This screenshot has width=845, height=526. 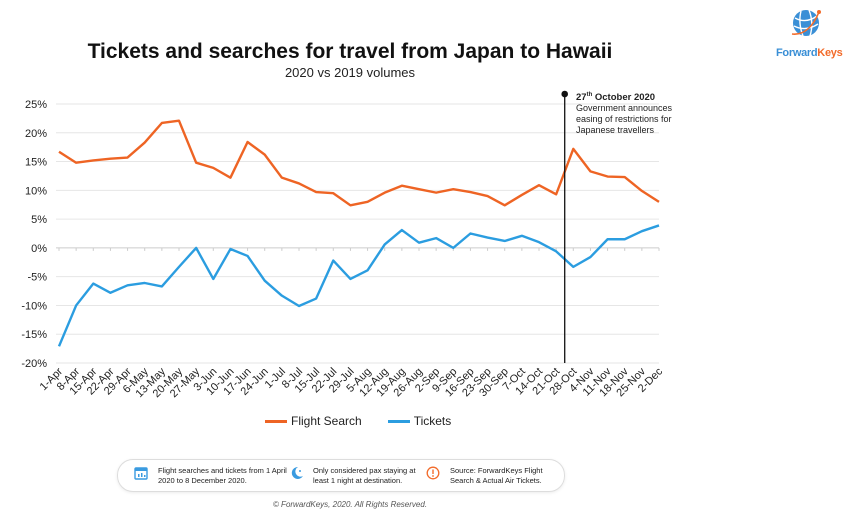 I want to click on annotation-line: easing of restrictions for, so click(x=624, y=119).